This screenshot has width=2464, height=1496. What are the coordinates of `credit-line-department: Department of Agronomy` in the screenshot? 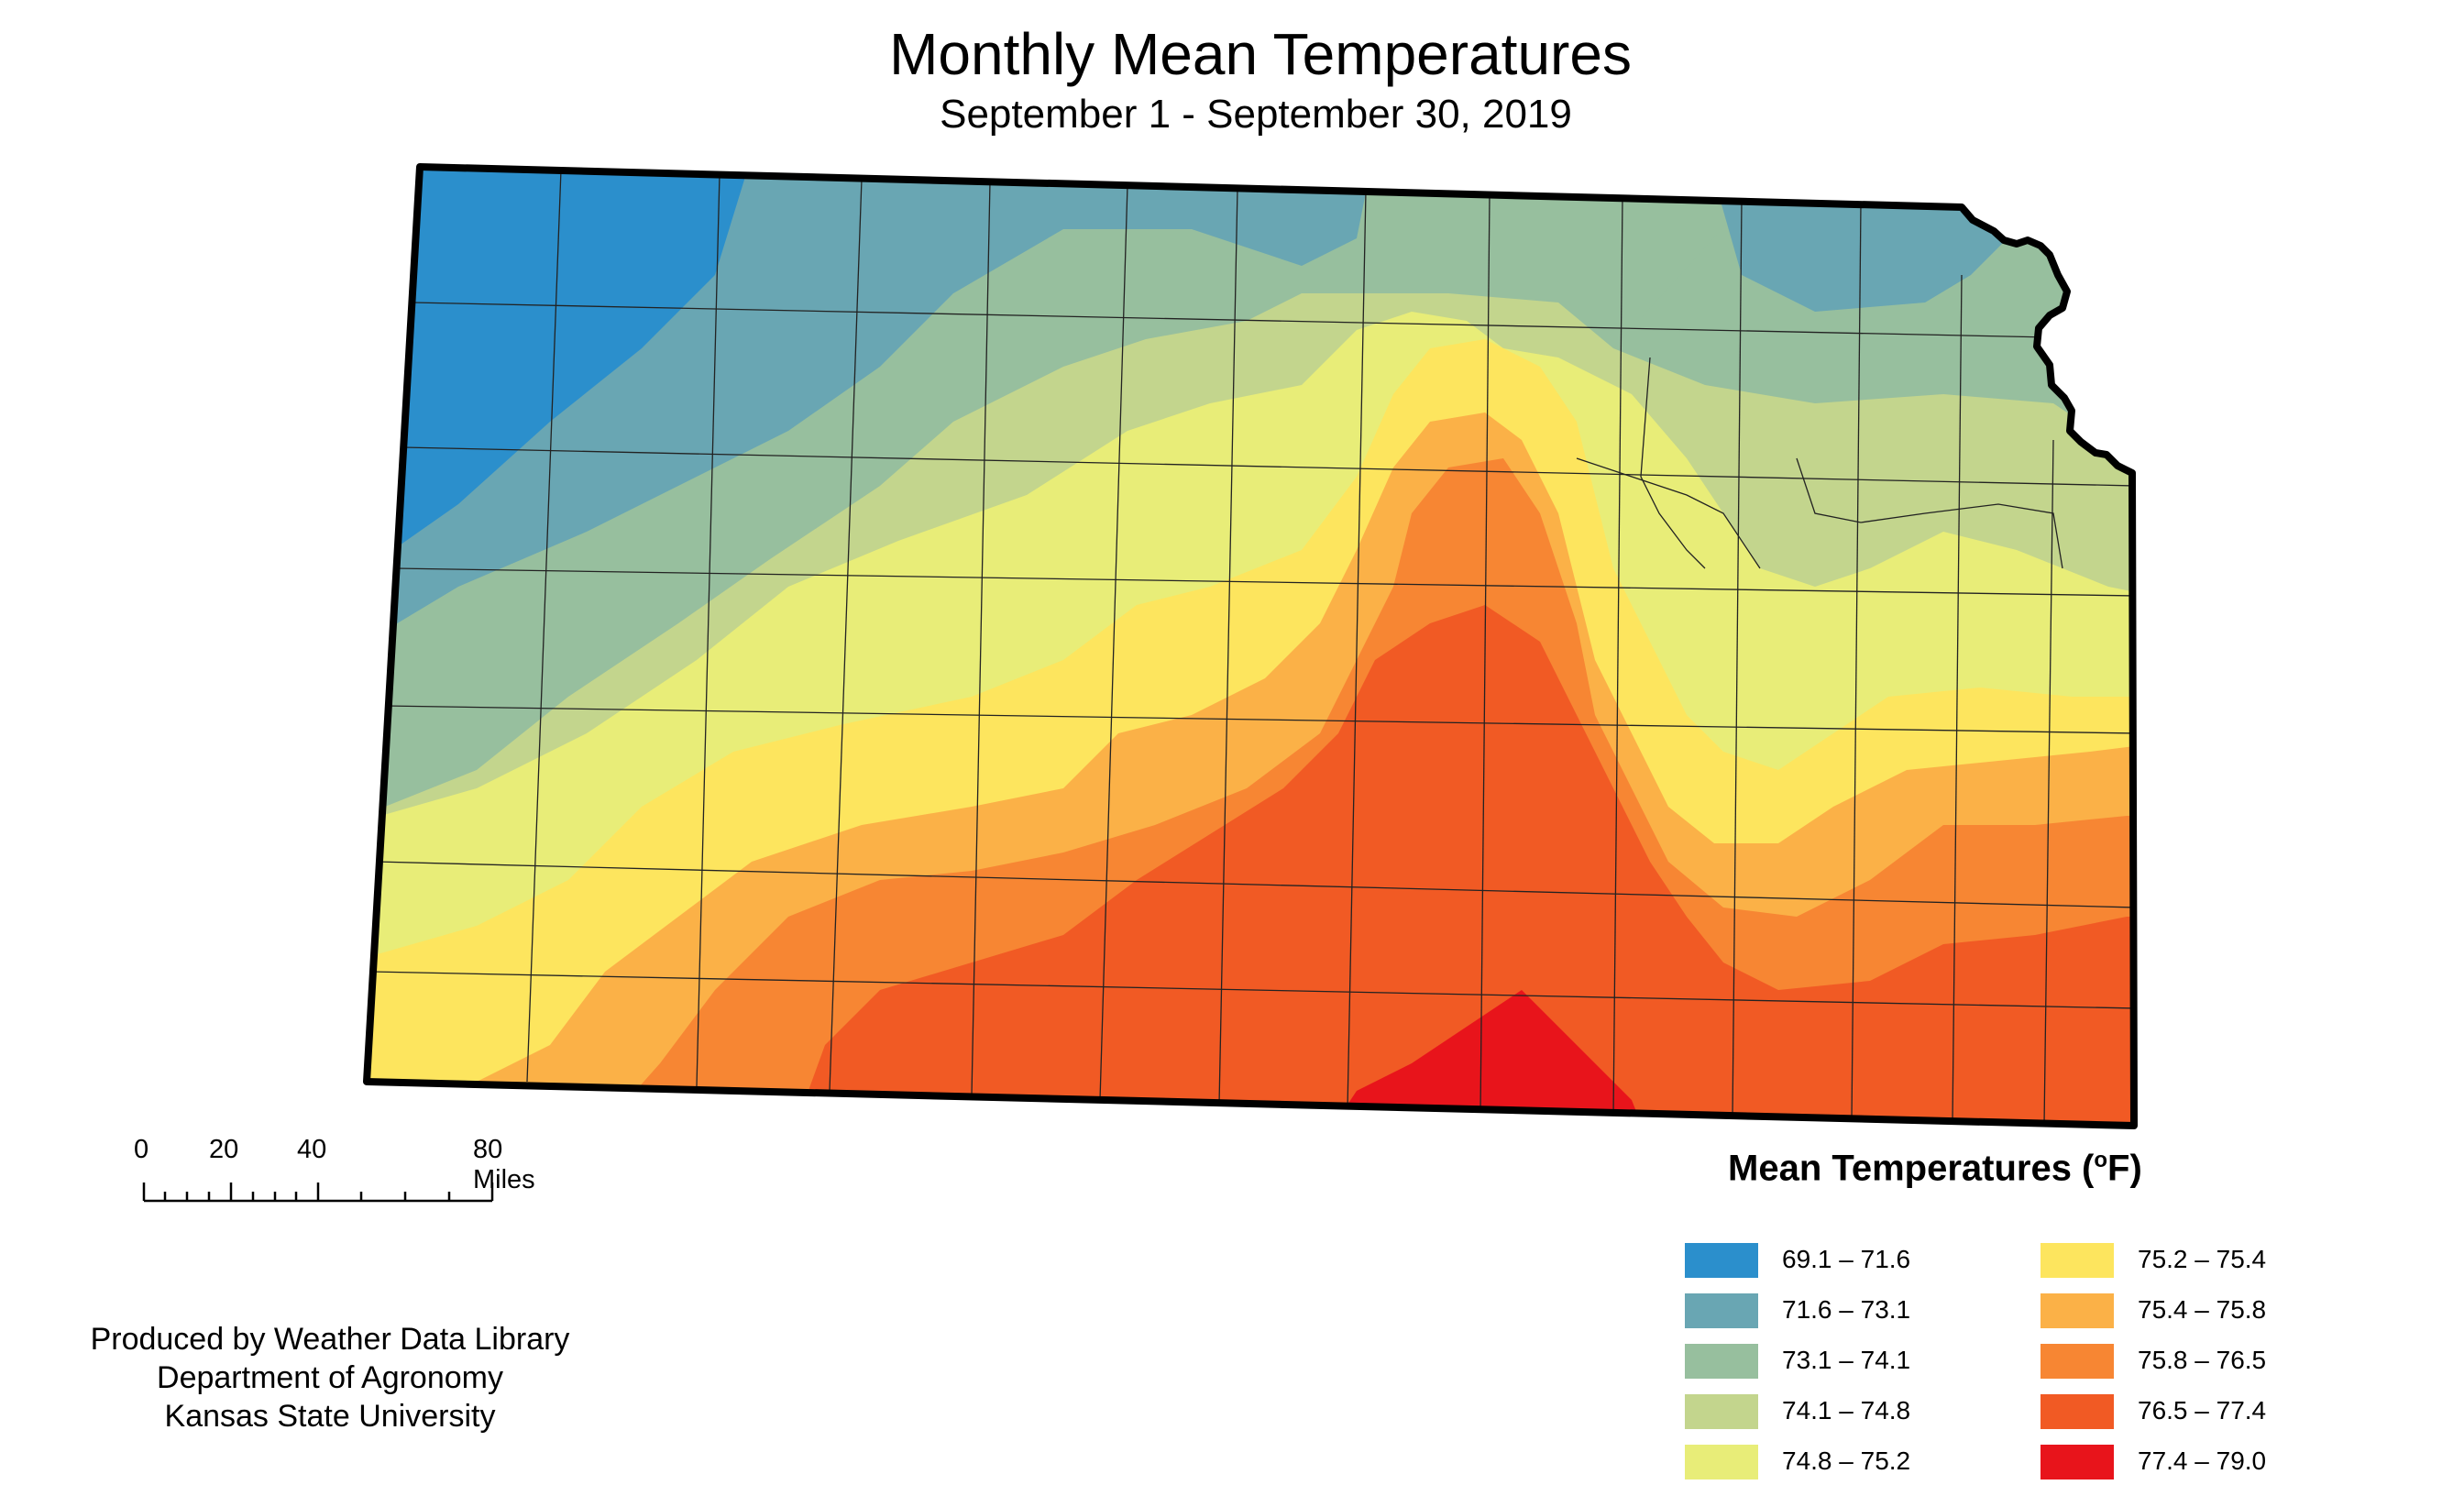 It's located at (330, 1377).